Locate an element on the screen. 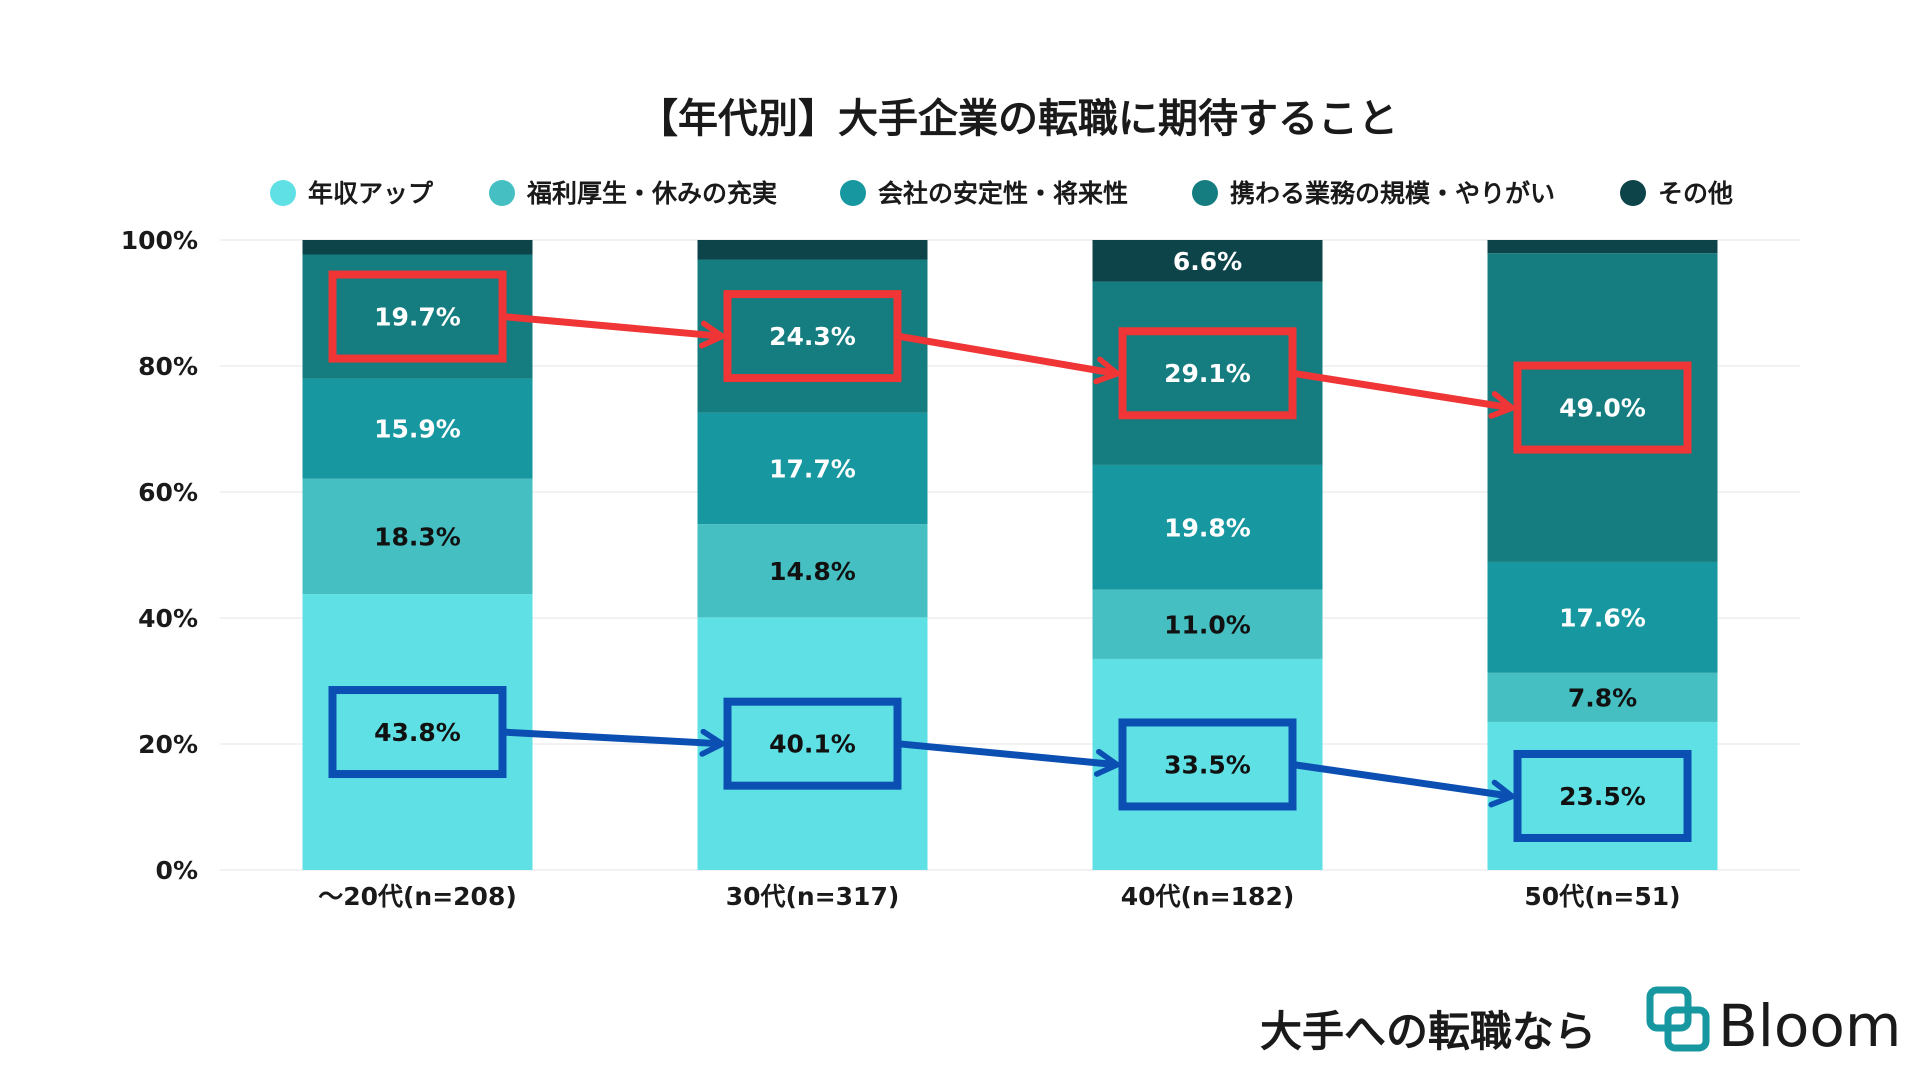  x-tick-label: 40代(n=182) is located at coordinates (1208, 896).